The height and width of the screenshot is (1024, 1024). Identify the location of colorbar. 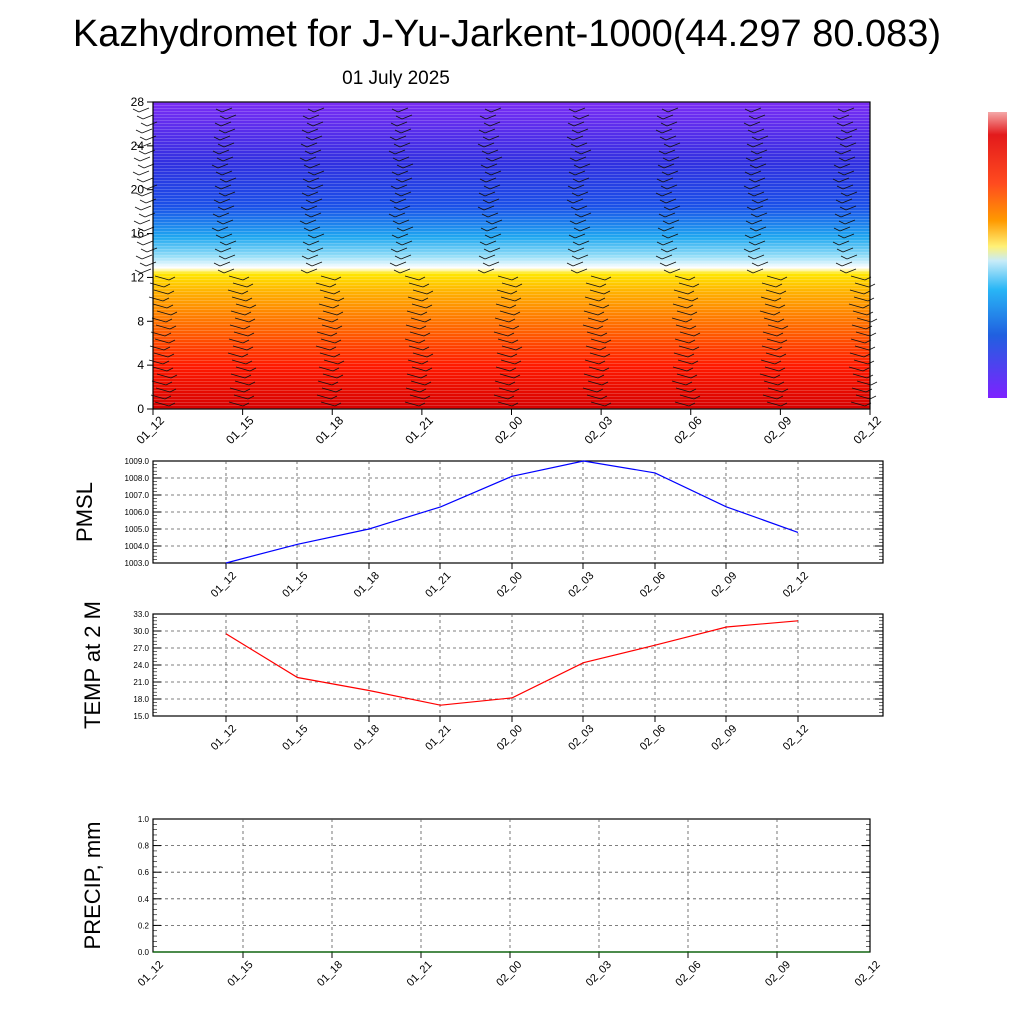
(997, 255).